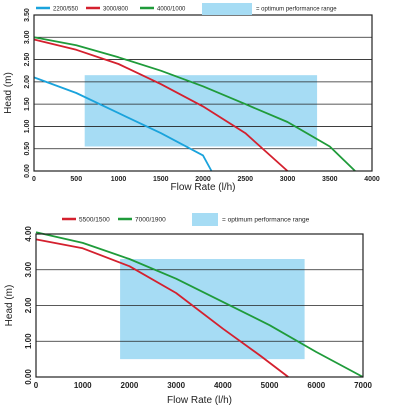  Describe the element at coordinates (270, 385) in the screenshot. I see `chart2-x-tick-label-5: 5000` at that location.